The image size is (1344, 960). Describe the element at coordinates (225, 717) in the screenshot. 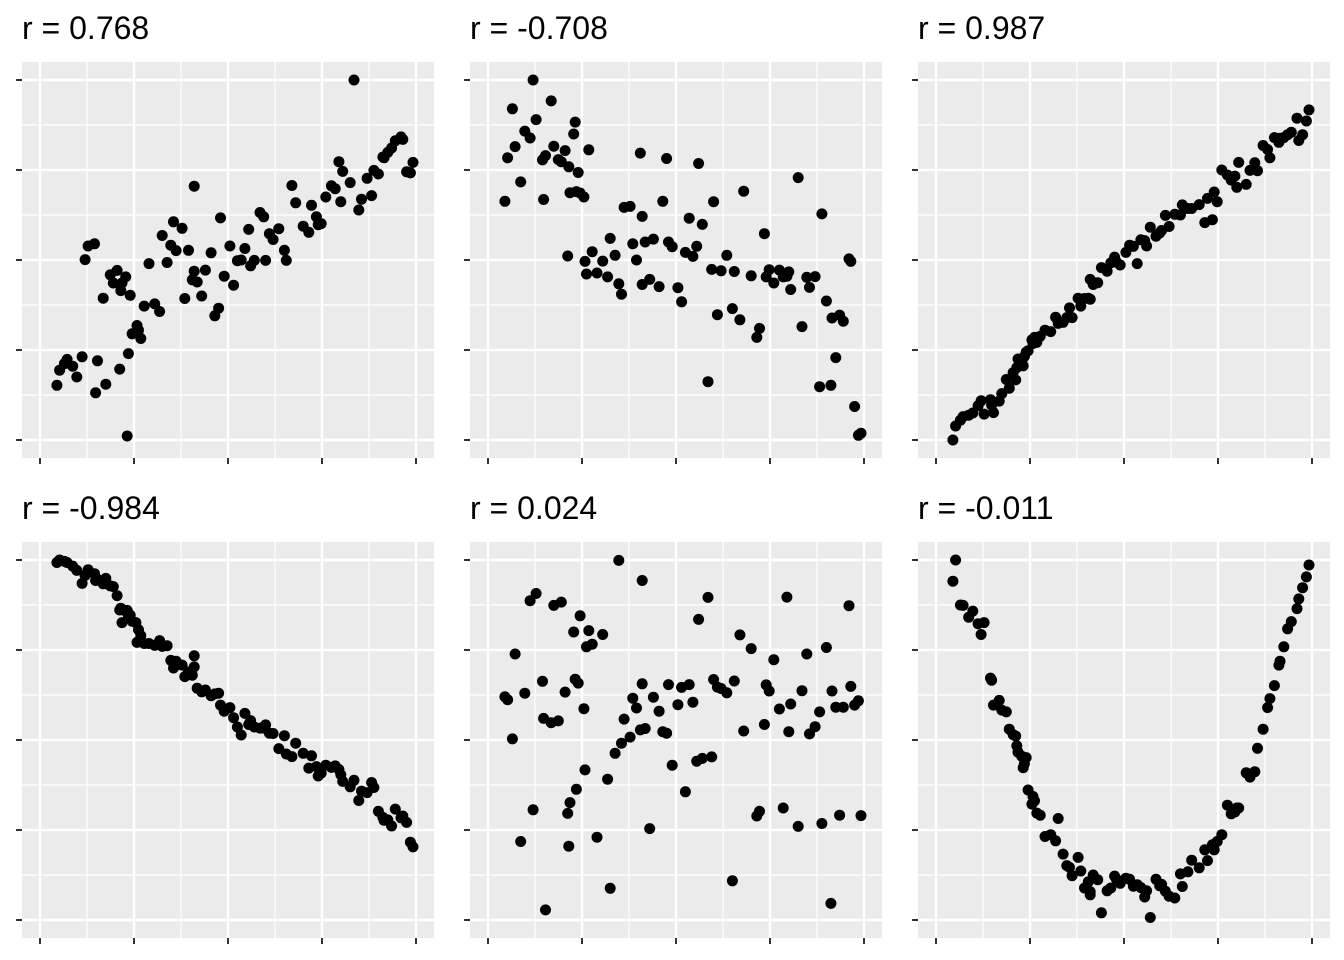

I see `scatter-panel-4: r = -0.984` at that location.